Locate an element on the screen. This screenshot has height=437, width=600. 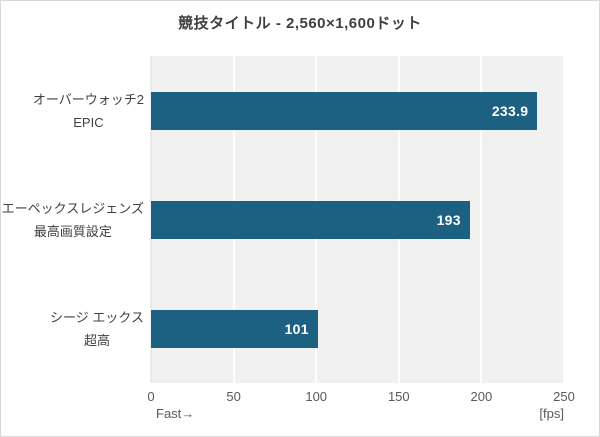
x-tick-label-100: 100 is located at coordinates (316, 396).